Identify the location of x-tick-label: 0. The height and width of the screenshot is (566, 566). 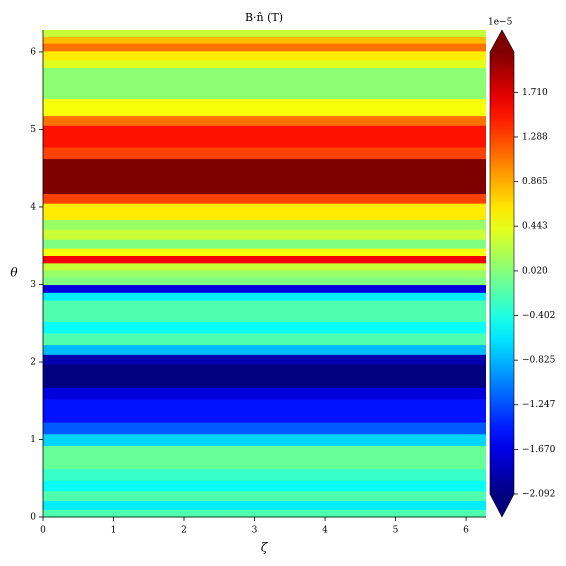
(43, 531).